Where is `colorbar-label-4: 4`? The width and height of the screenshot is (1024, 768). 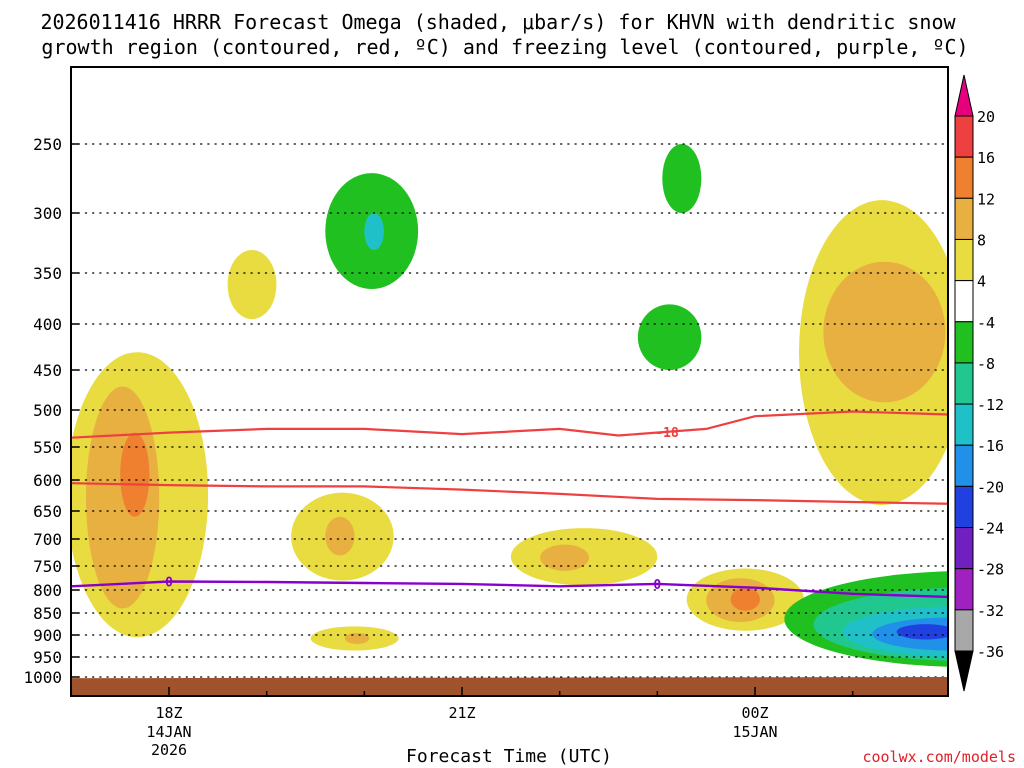
colorbar-label-4: 4 is located at coordinates (981, 282).